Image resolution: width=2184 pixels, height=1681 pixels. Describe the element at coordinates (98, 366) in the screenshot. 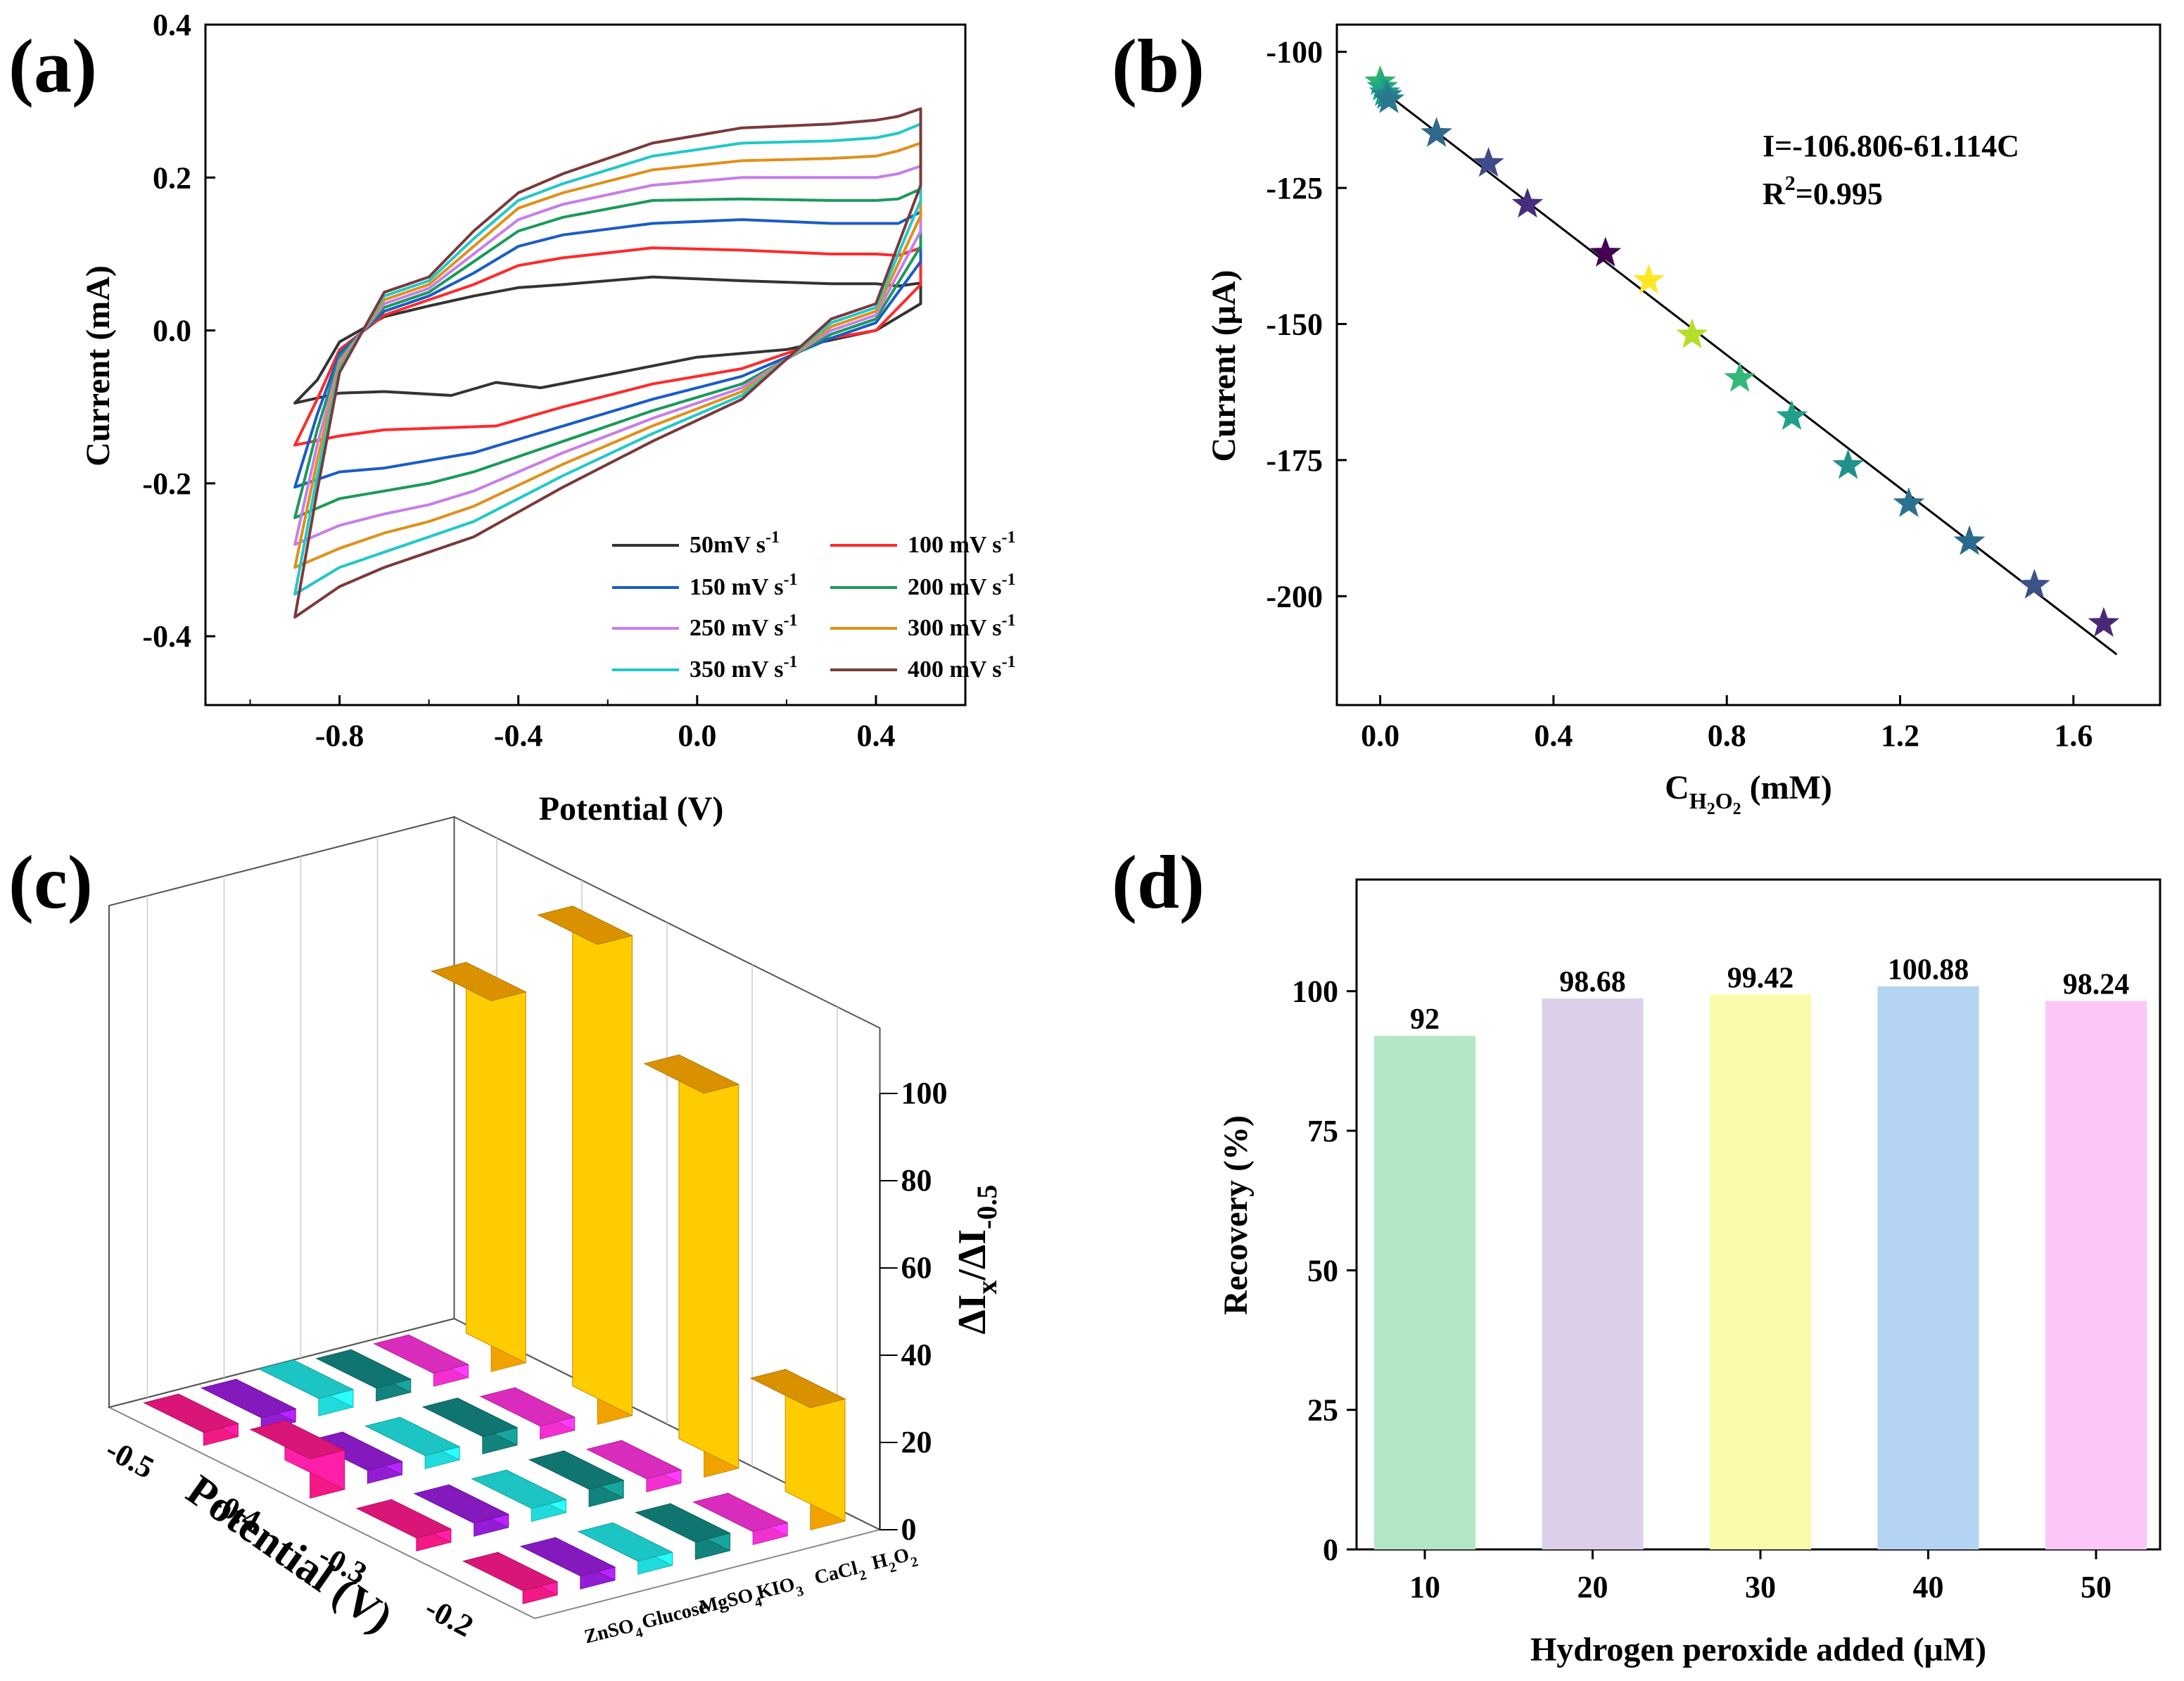

I see `cv-y-axis-label: Current (mA)` at that location.